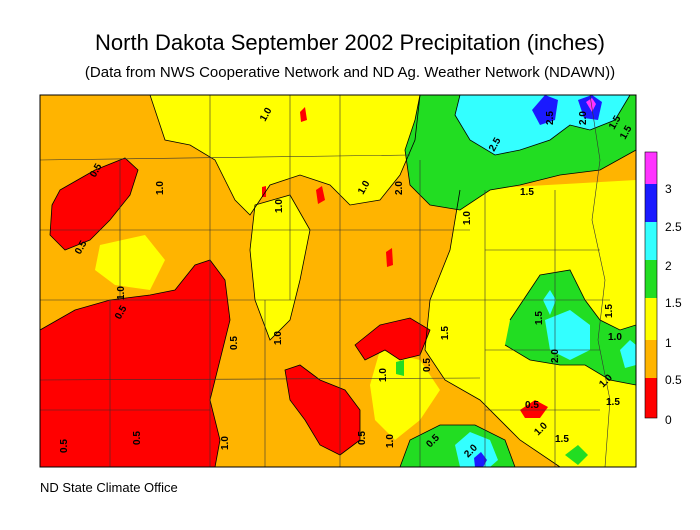 The height and width of the screenshot is (530, 700). What do you see at coordinates (392, 339) in the screenshot?
I see `red-region-central` at bounding box center [392, 339].